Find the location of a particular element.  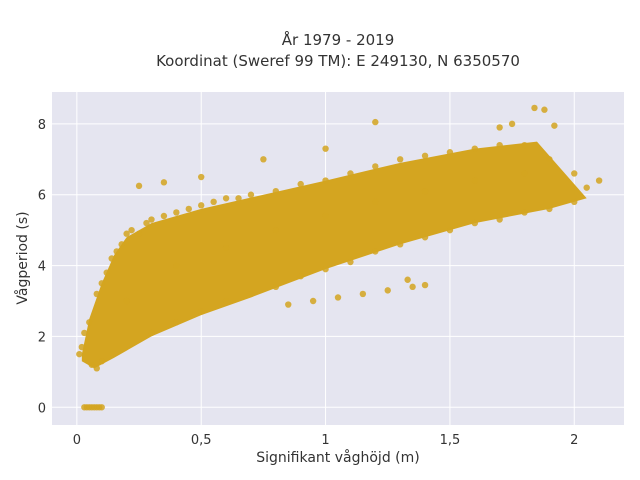

x-tick-label: 0,5 is located at coordinates (201, 440).